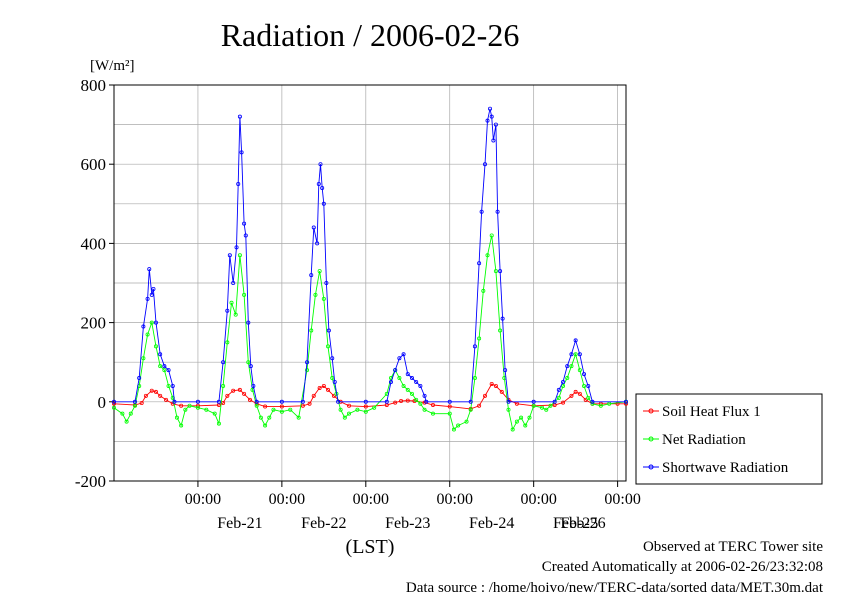 The width and height of the screenshot is (842, 595). What do you see at coordinates (90, 481) in the screenshot?
I see `y-tick-label: -200` at bounding box center [90, 481].